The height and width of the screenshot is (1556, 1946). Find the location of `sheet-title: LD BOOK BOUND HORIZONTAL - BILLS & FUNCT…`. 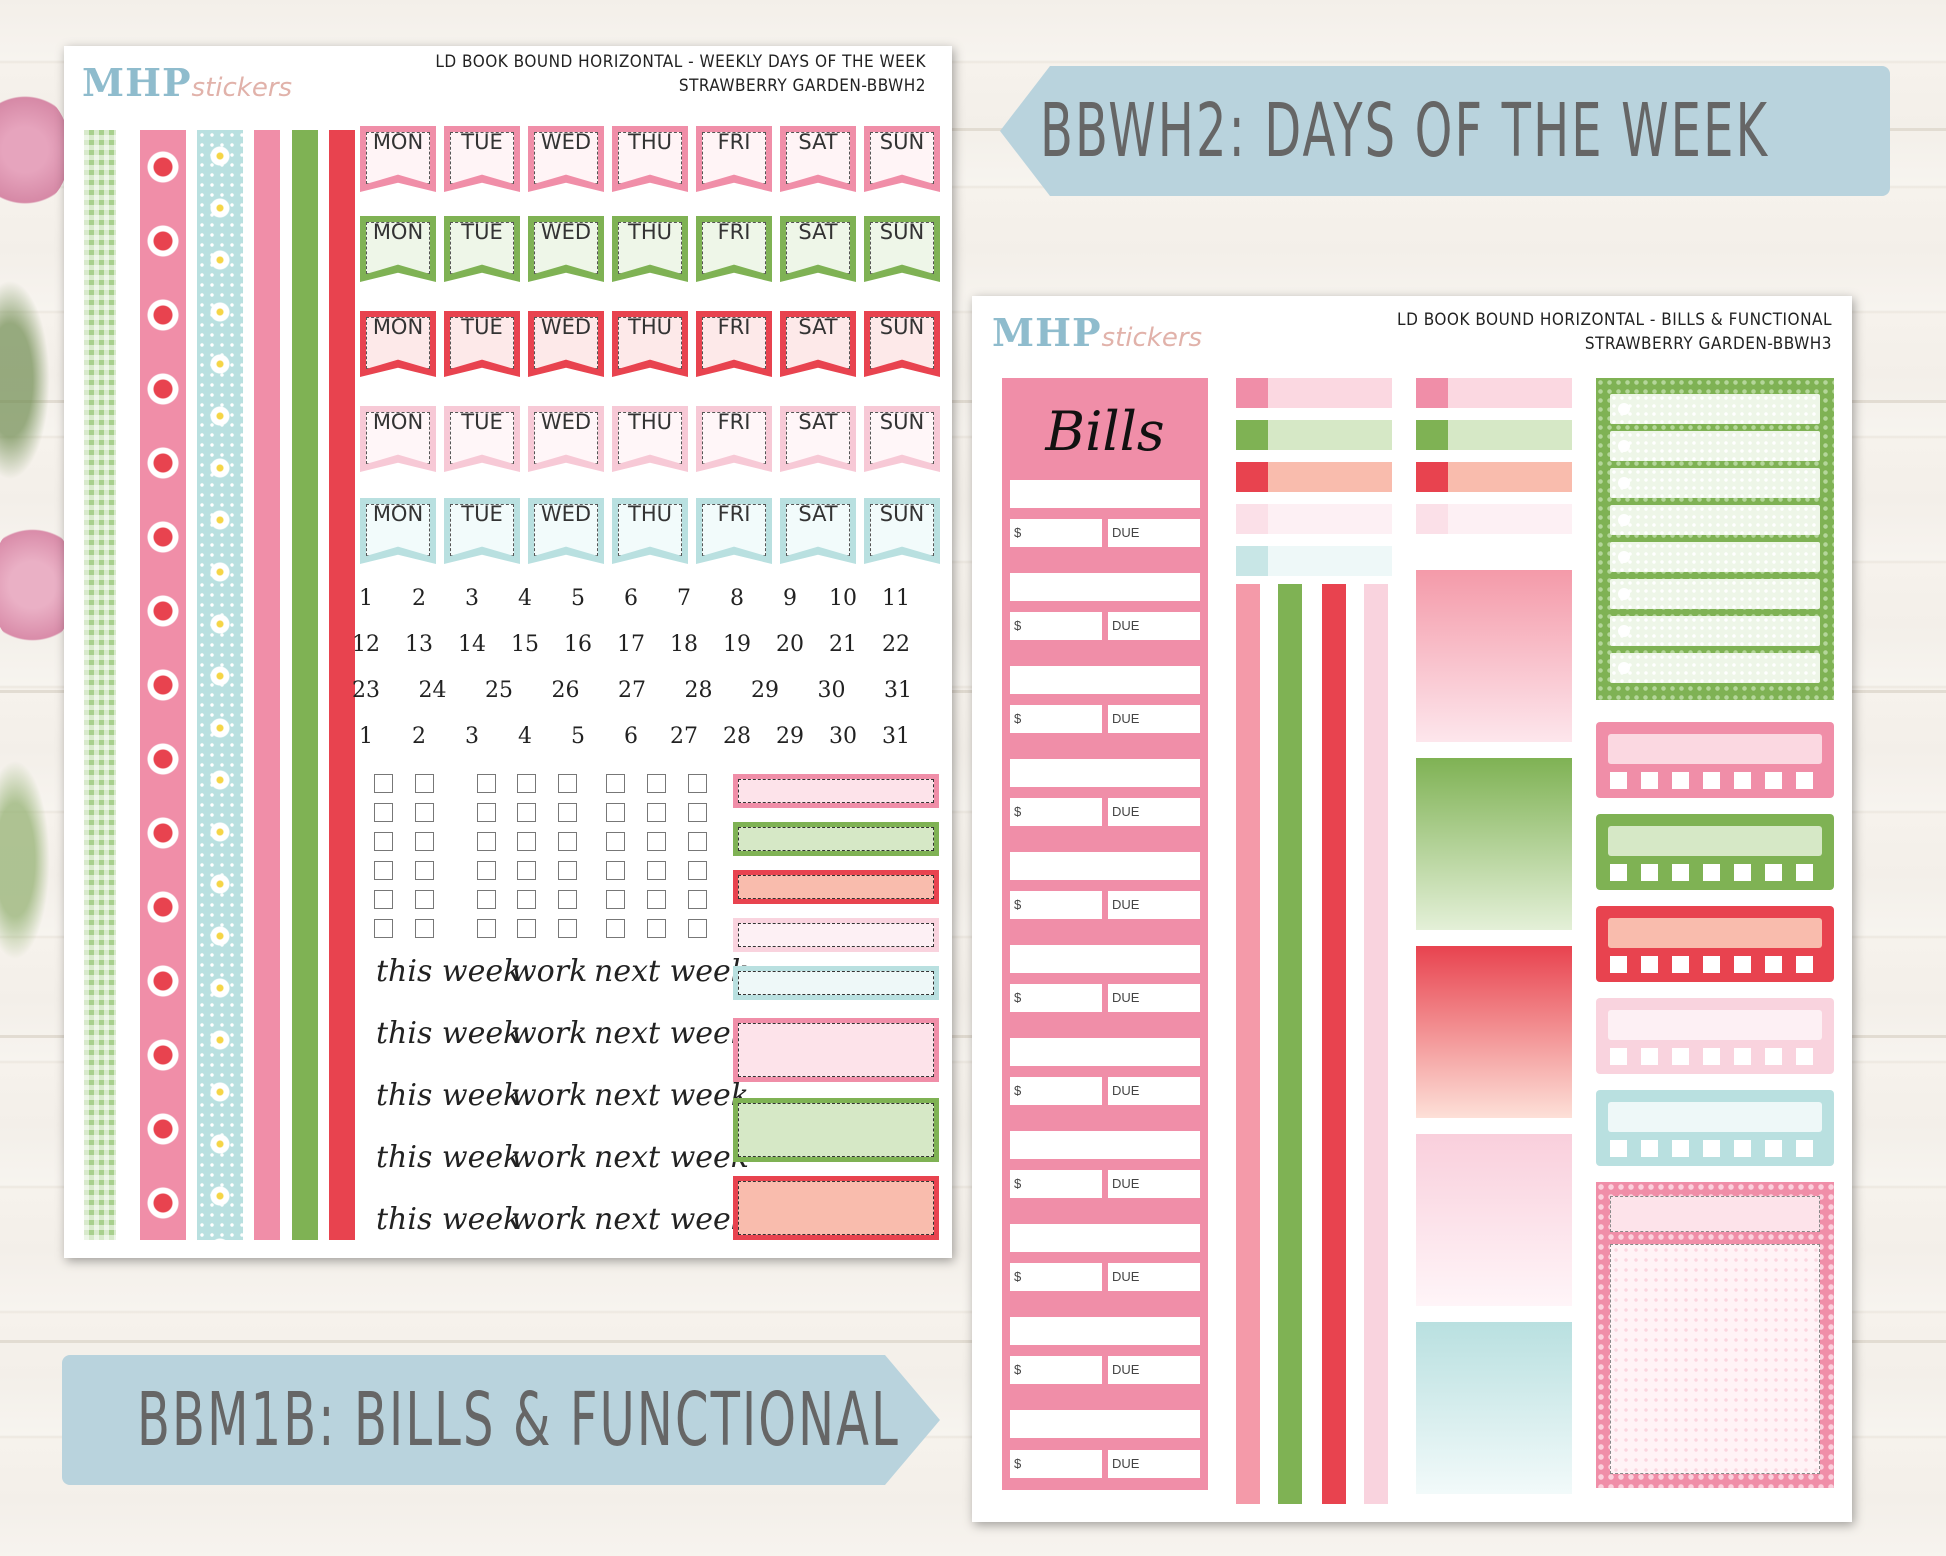

sheet-title: LD BOOK BOUND HORIZONTAL - BILLS & FUNCT… is located at coordinates (1552, 332).